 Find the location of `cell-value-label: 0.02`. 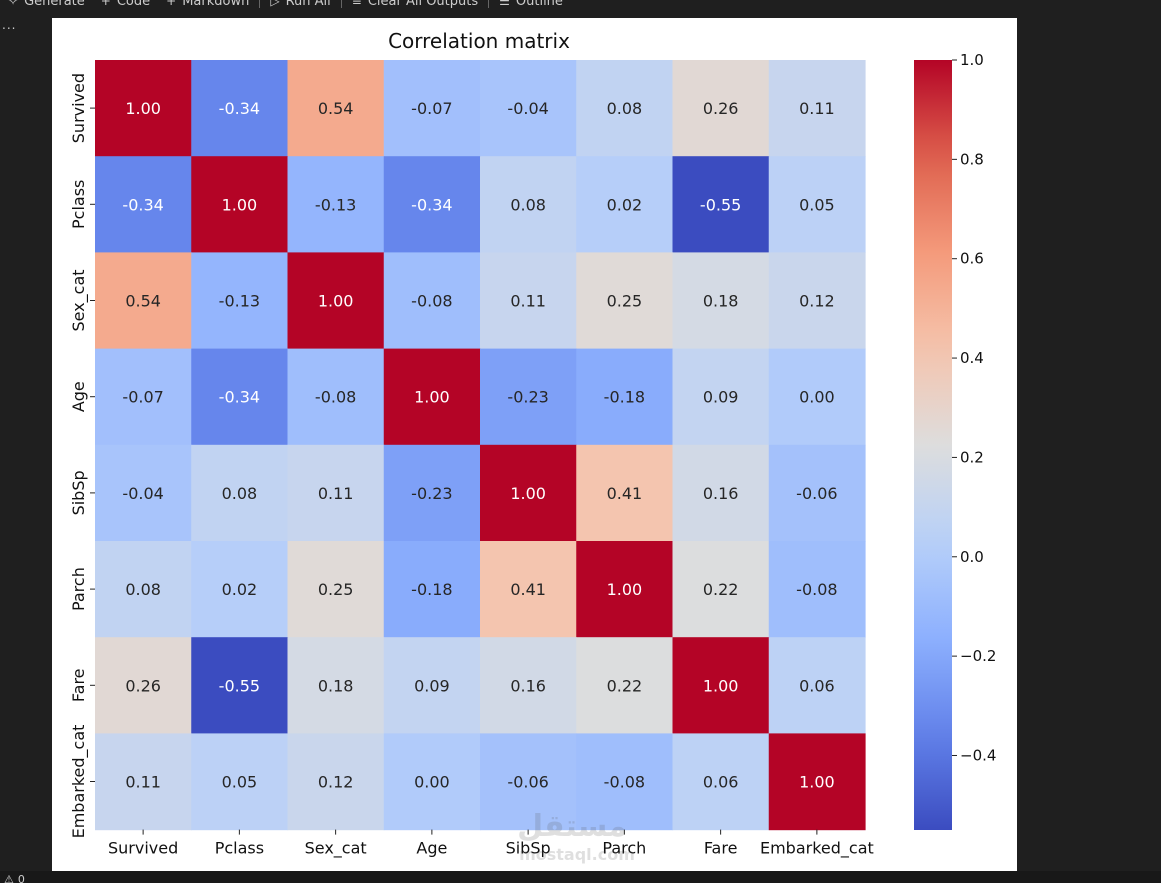

cell-value-label: 0.02 is located at coordinates (625, 204).